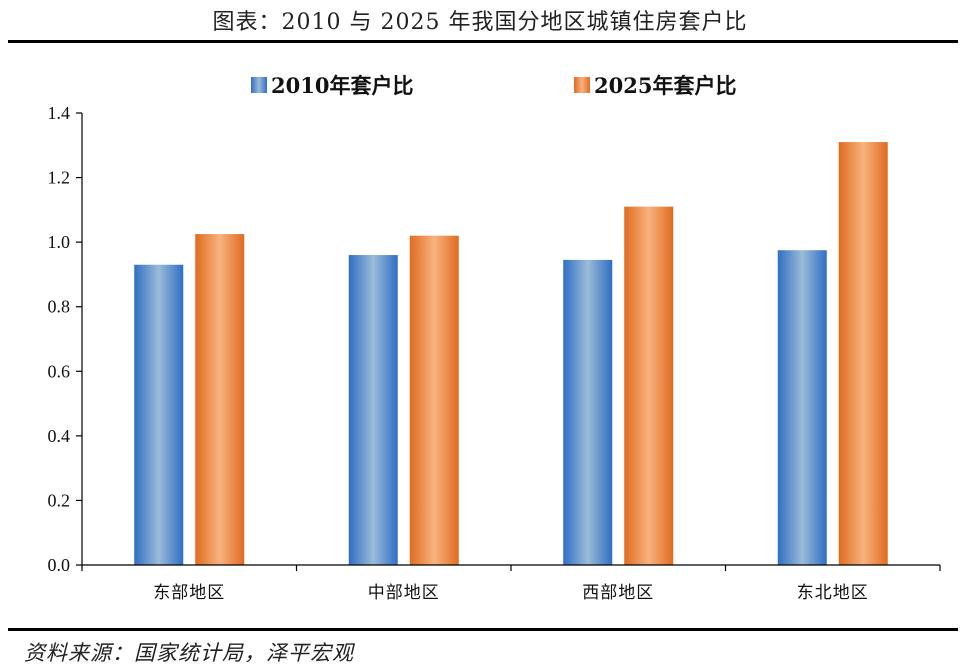 This screenshot has height=671, width=960. I want to click on y-tick-label: 1.2, so click(59, 178).